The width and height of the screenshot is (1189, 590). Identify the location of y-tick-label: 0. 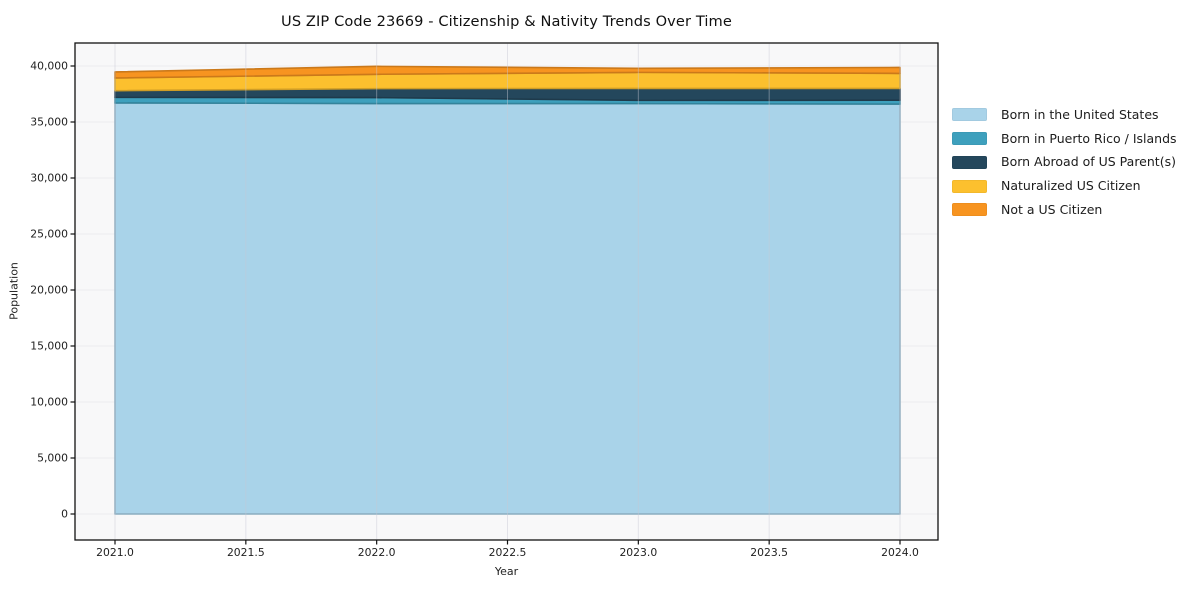
(64, 514).